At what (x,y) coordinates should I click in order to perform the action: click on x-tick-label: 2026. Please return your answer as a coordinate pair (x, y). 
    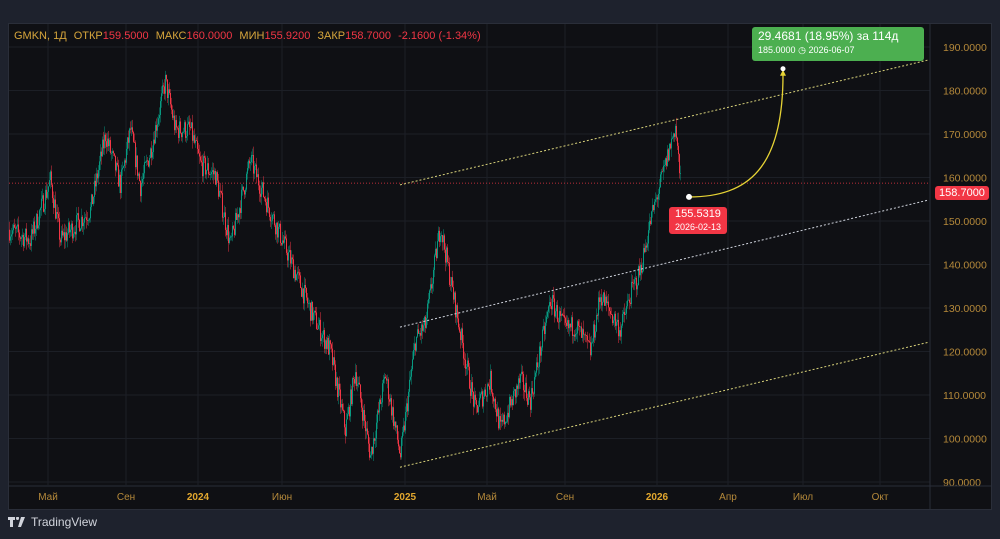
    Looking at the image, I should click on (657, 497).